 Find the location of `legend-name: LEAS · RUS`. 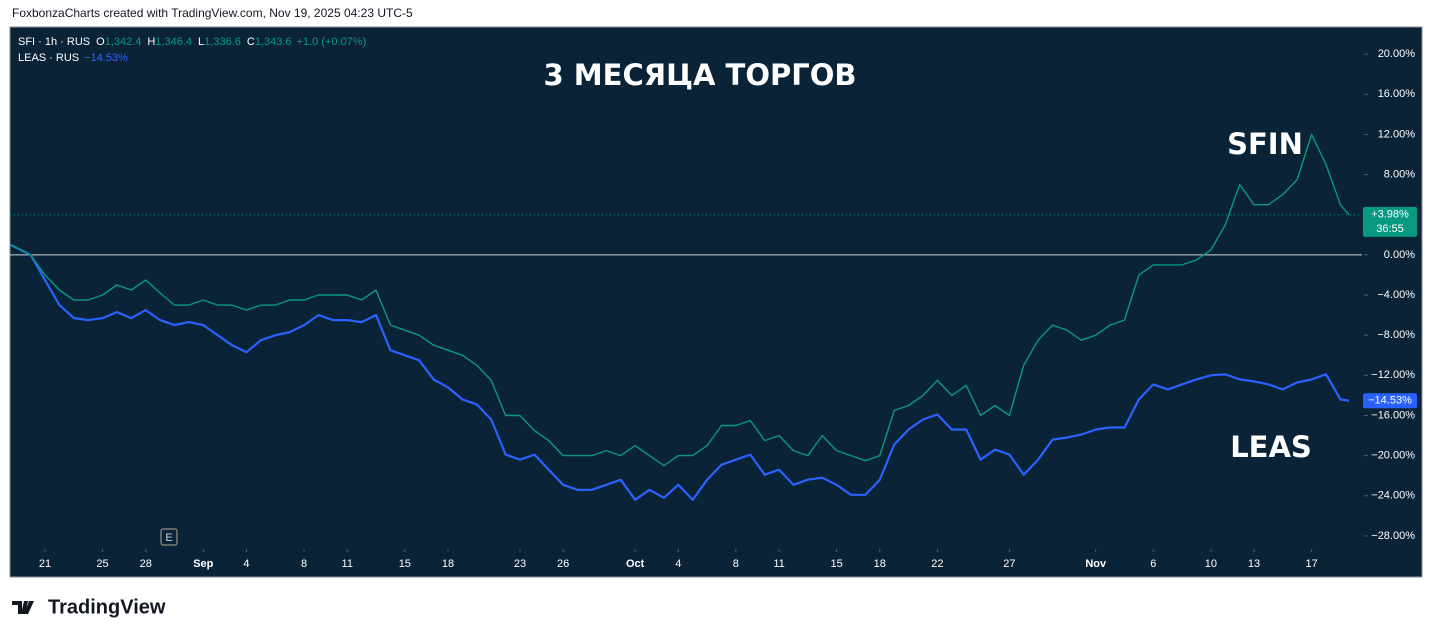

legend-name: LEAS · RUS is located at coordinates (48, 58).